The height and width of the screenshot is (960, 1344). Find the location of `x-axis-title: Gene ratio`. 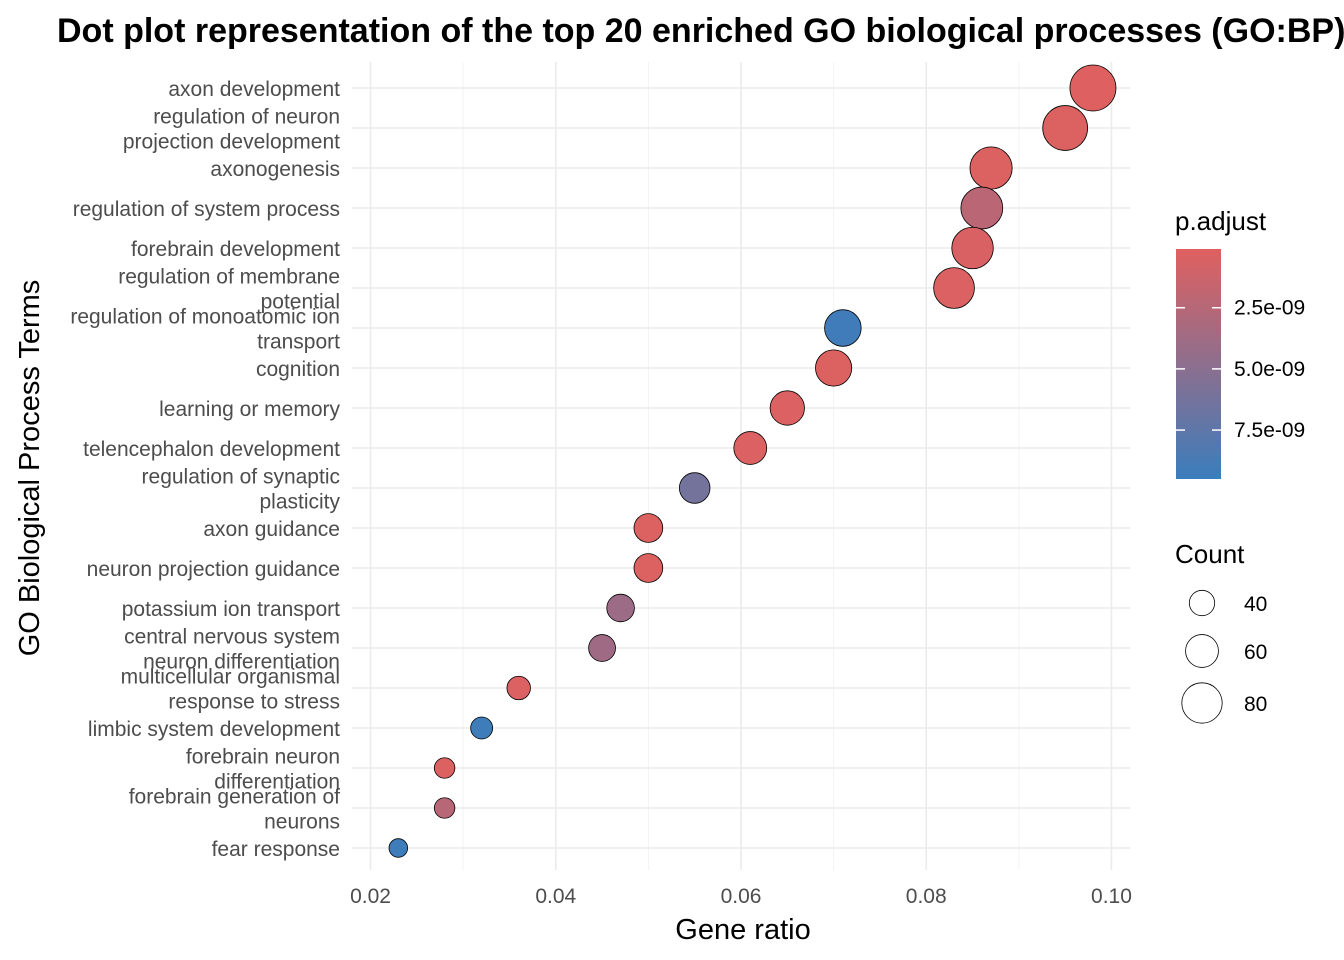

x-axis-title: Gene ratio is located at coordinates (742, 930).